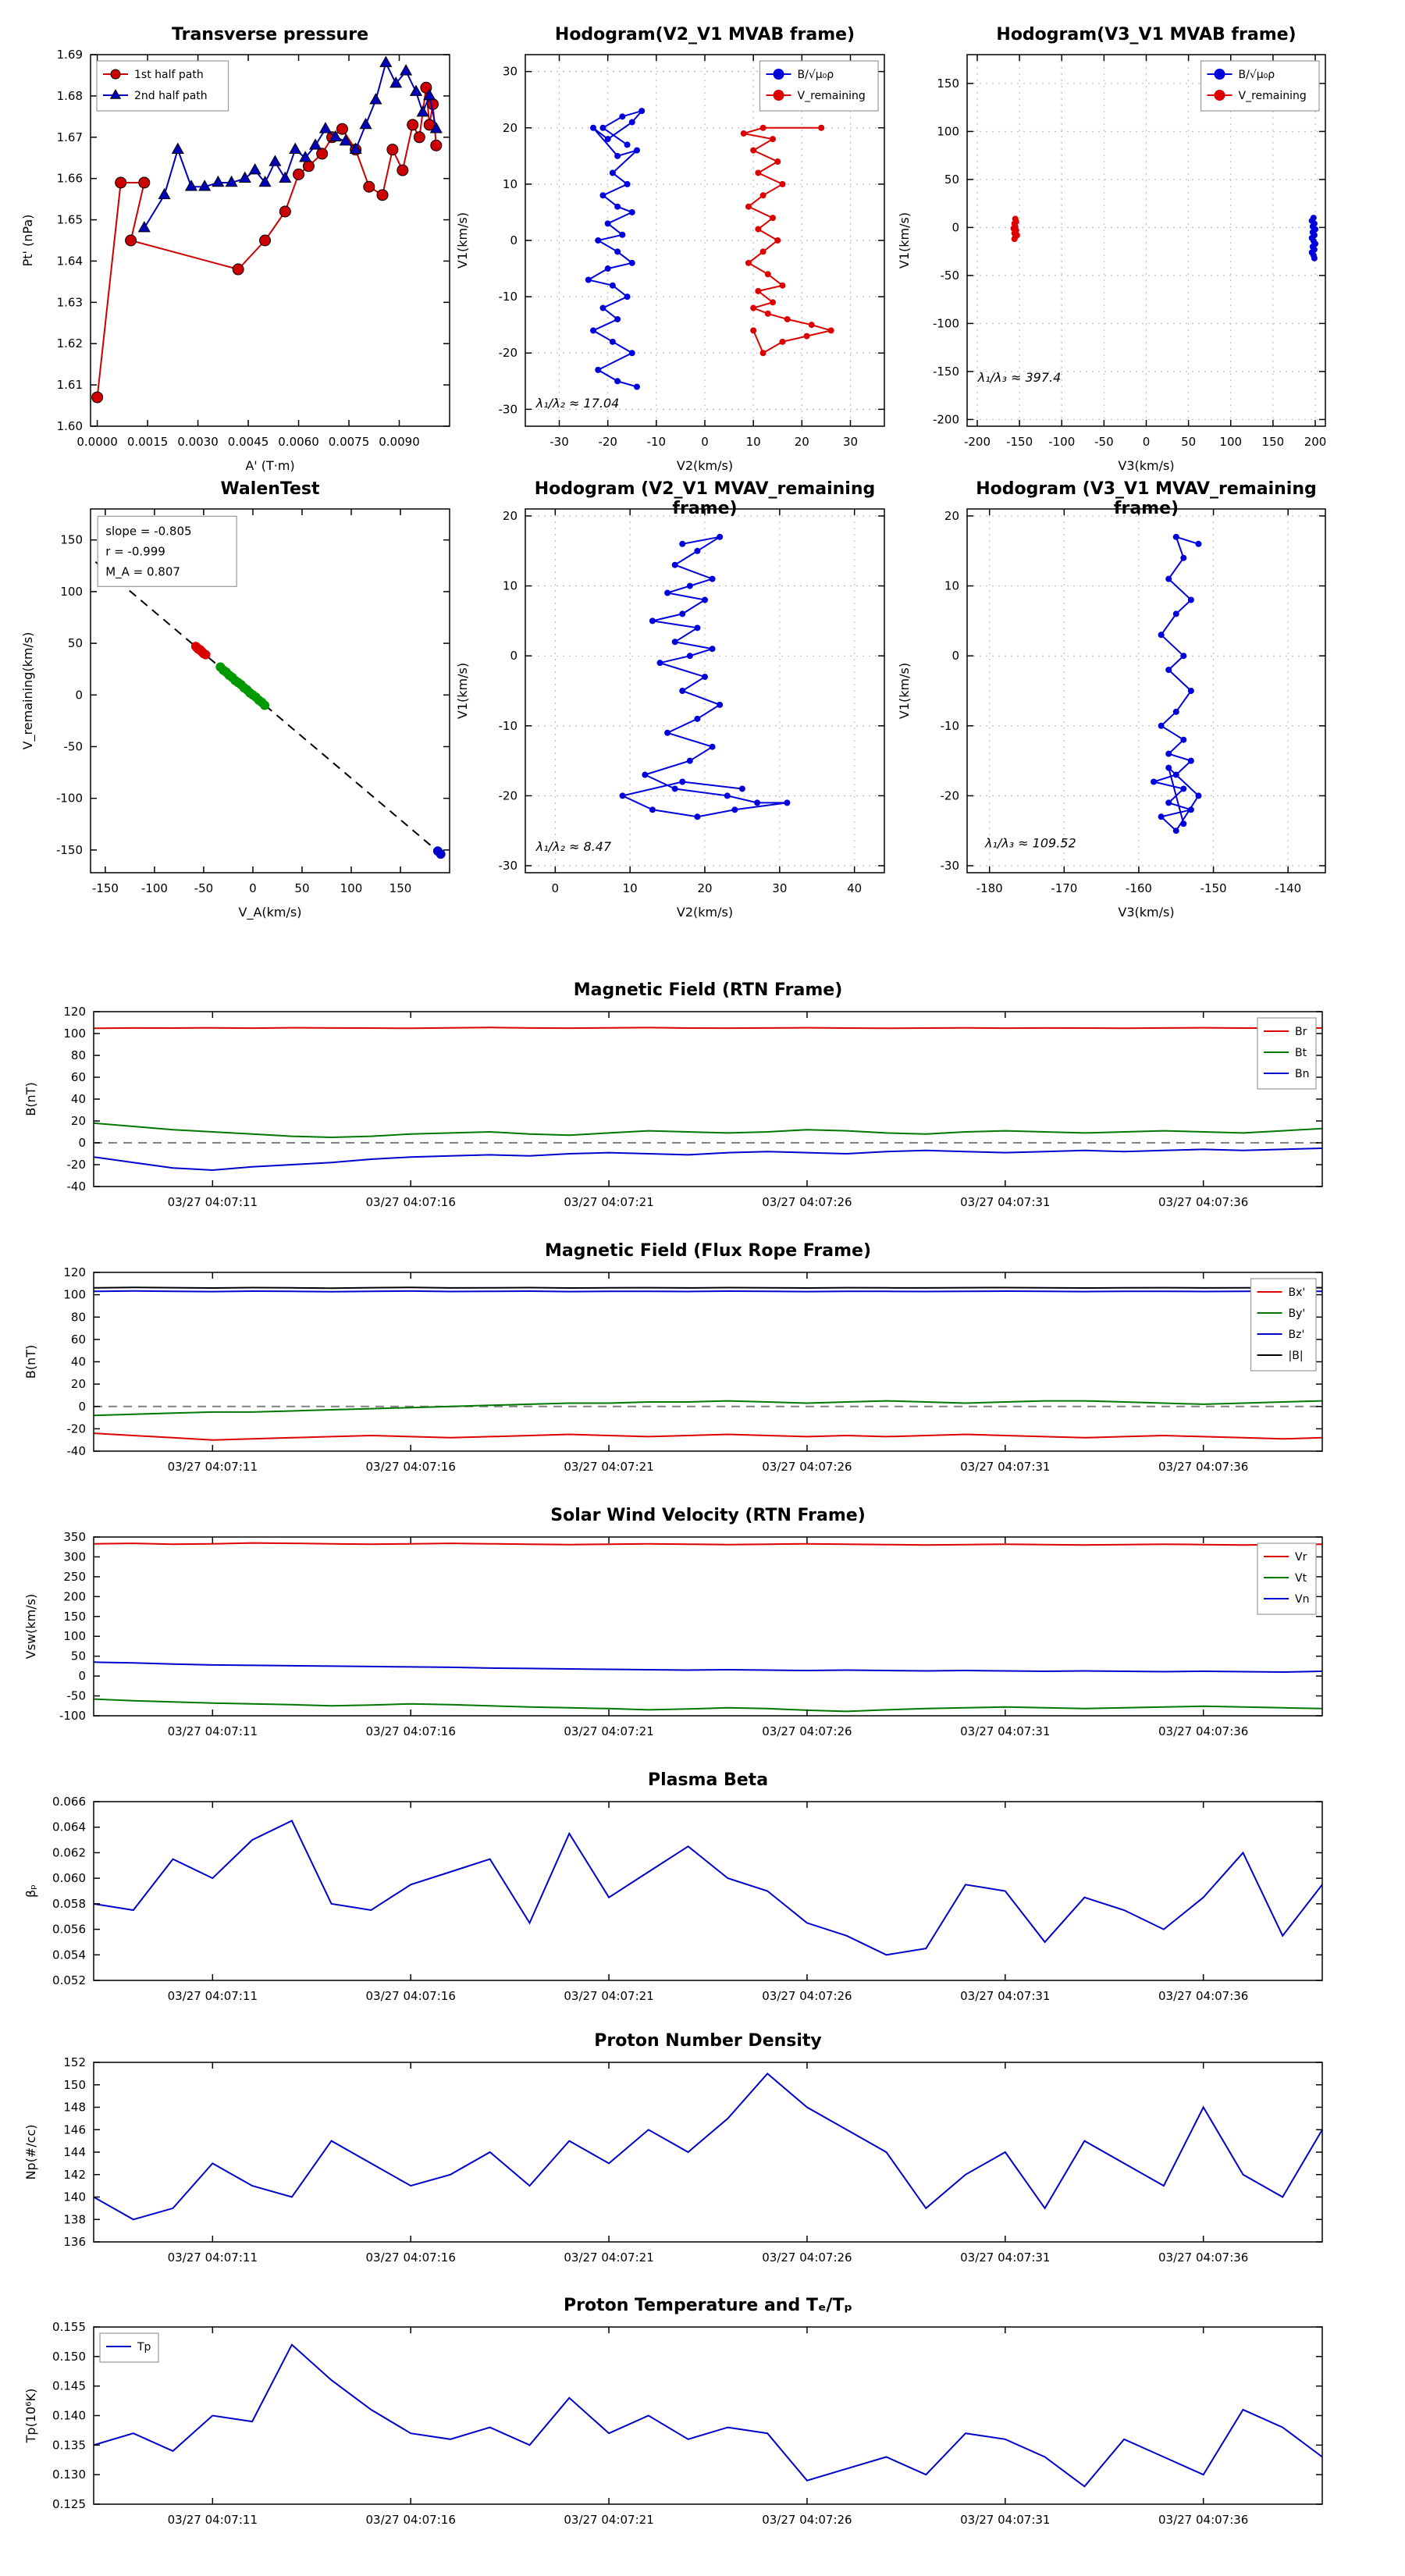  I want to click on x-tick-label: -10, so click(657, 442).